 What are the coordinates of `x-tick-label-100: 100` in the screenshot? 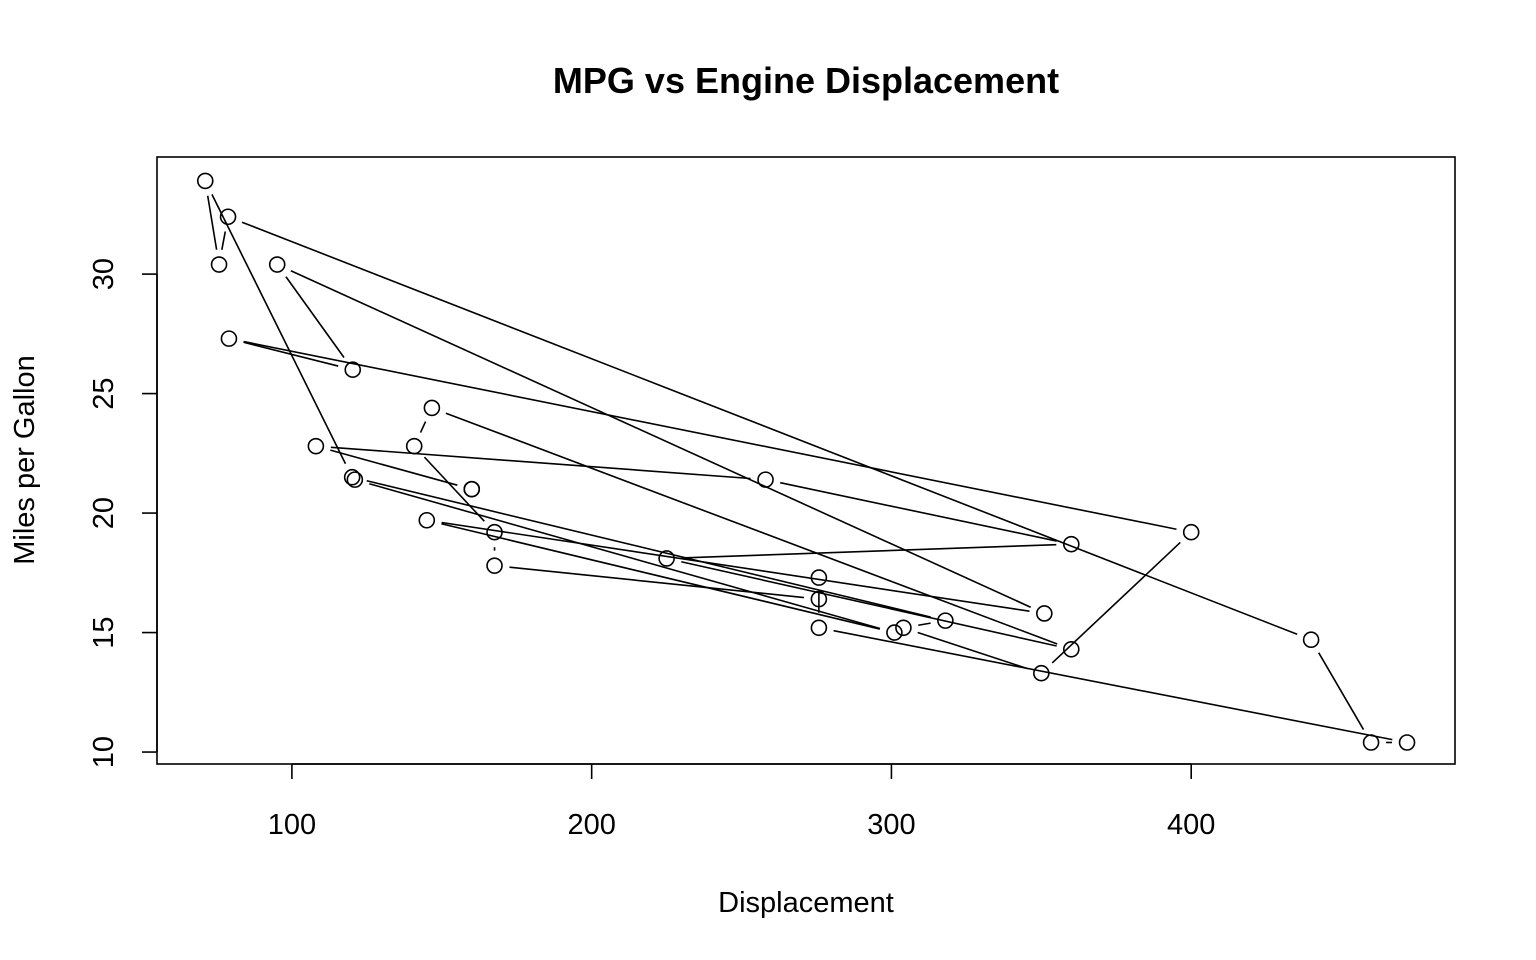 It's located at (292, 825).